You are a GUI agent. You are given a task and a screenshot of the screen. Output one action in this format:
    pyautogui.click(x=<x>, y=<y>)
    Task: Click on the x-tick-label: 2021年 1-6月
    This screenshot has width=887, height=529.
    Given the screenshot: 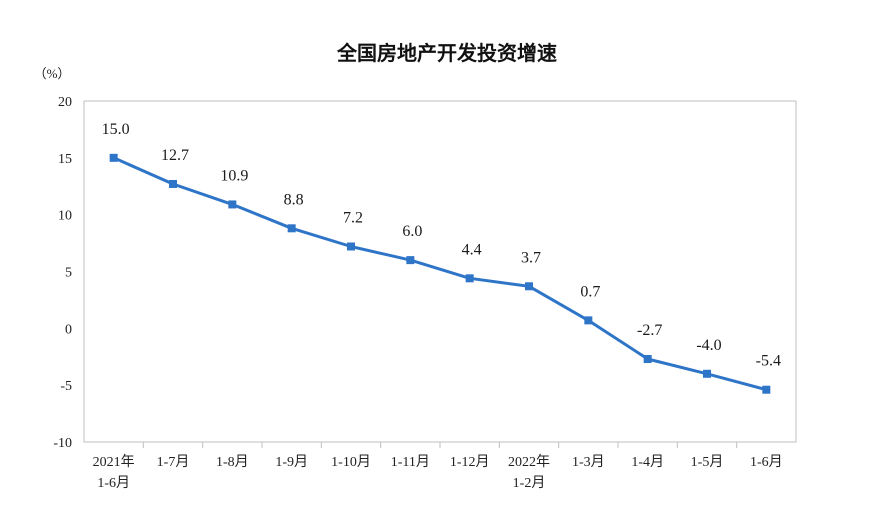 What is the action you would take?
    pyautogui.click(x=114, y=472)
    